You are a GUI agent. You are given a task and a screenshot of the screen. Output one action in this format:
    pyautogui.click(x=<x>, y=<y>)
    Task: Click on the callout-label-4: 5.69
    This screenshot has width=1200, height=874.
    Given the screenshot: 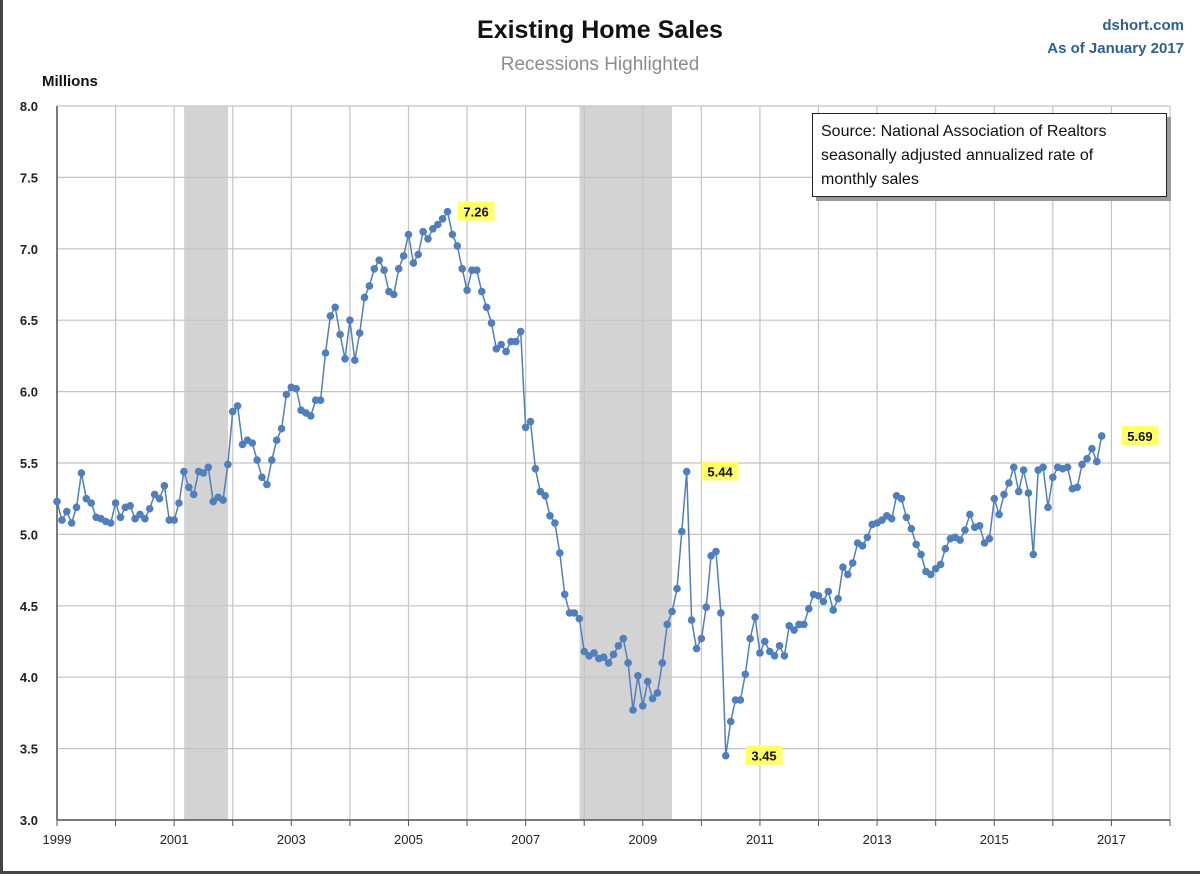 What is the action you would take?
    pyautogui.click(x=1139, y=436)
    